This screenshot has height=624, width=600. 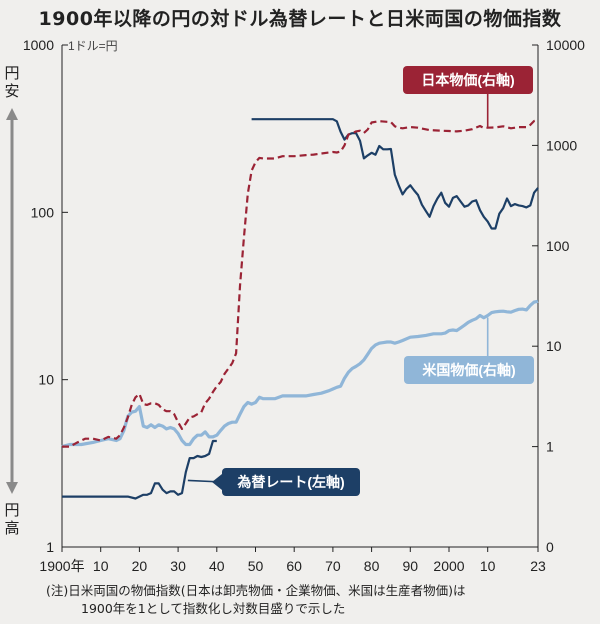 What do you see at coordinates (178, 566) in the screenshot?
I see `x-tick-label: 30` at bounding box center [178, 566].